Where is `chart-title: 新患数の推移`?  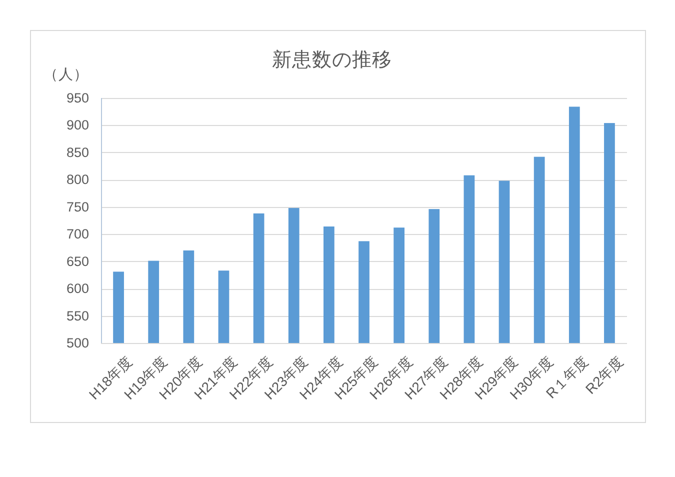
chart-title: 新患数の推移 is located at coordinates (332, 60).